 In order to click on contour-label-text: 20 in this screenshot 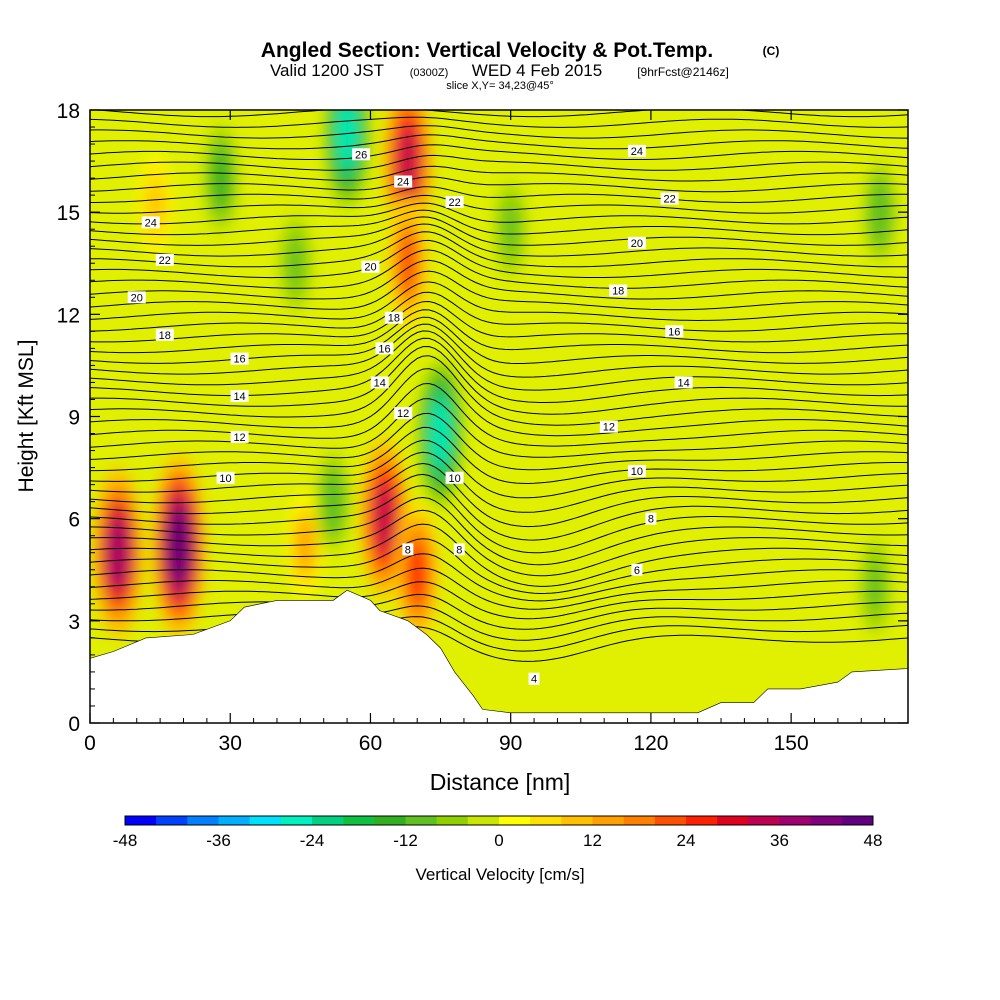, I will do `click(137, 298)`.